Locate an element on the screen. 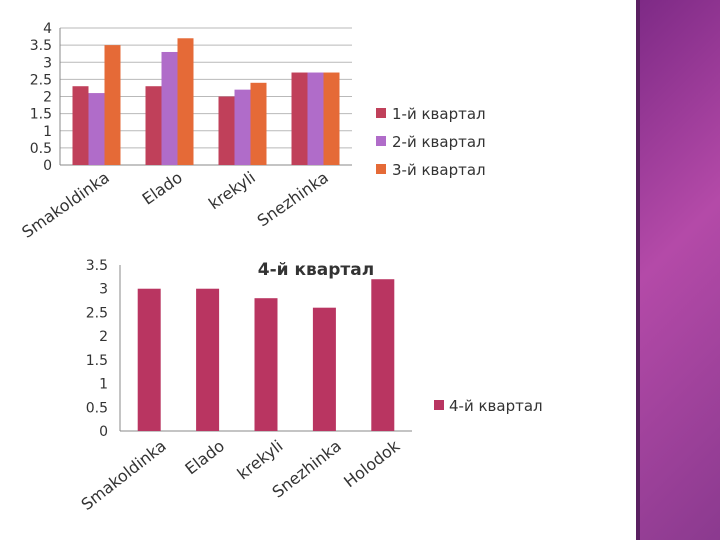 Image resolution: width=720 pixels, height=540 pixels. legend-label: 2-й квартал is located at coordinates (439, 142).